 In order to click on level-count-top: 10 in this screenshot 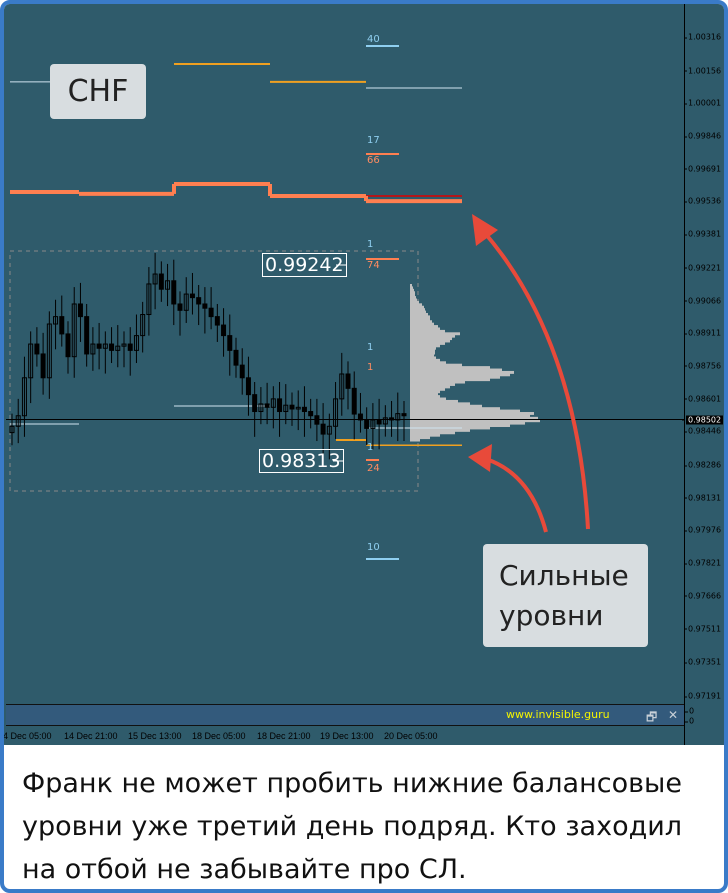, I will do `click(373, 547)`.